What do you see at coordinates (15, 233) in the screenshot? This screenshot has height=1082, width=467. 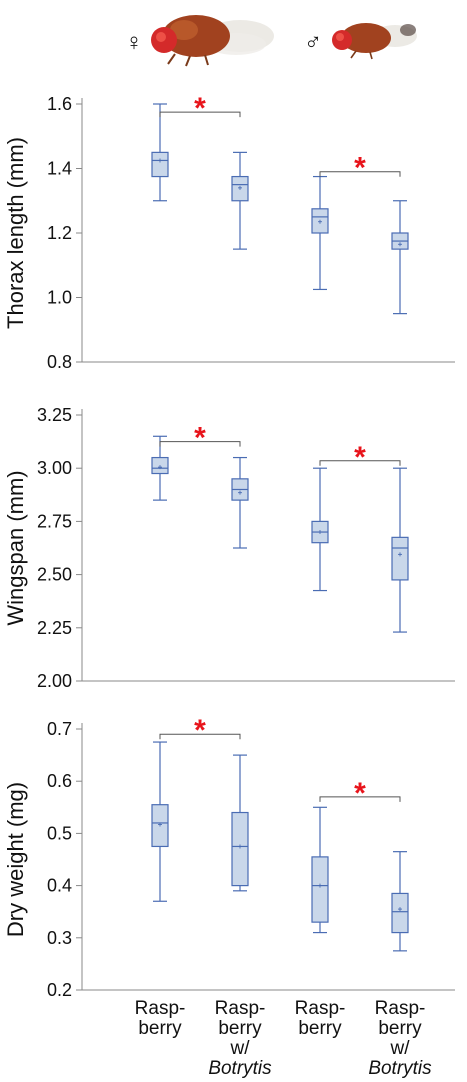 I see `y-axis-title: Thorax length (mm)` at bounding box center [15, 233].